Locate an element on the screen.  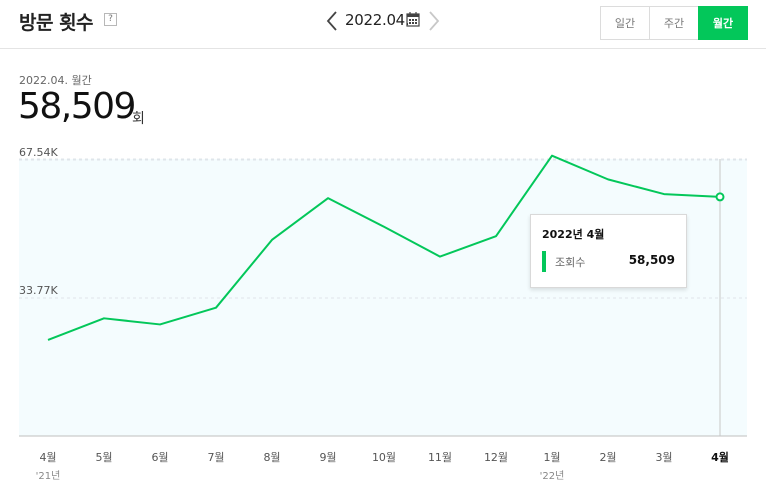
page-title: 방문 횟수 is located at coordinates (56, 23).